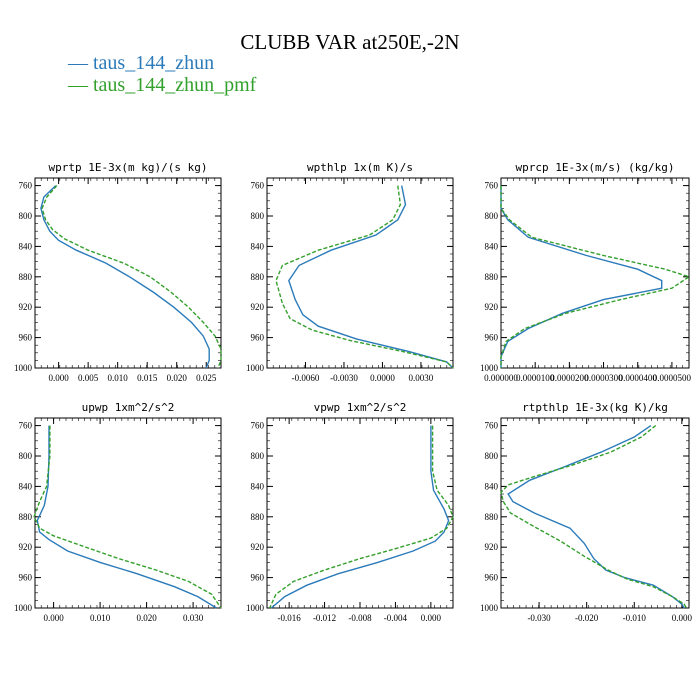 The height and width of the screenshot is (700, 700). What do you see at coordinates (78, 63) in the screenshot?
I see `legend-line-icon: —` at bounding box center [78, 63].